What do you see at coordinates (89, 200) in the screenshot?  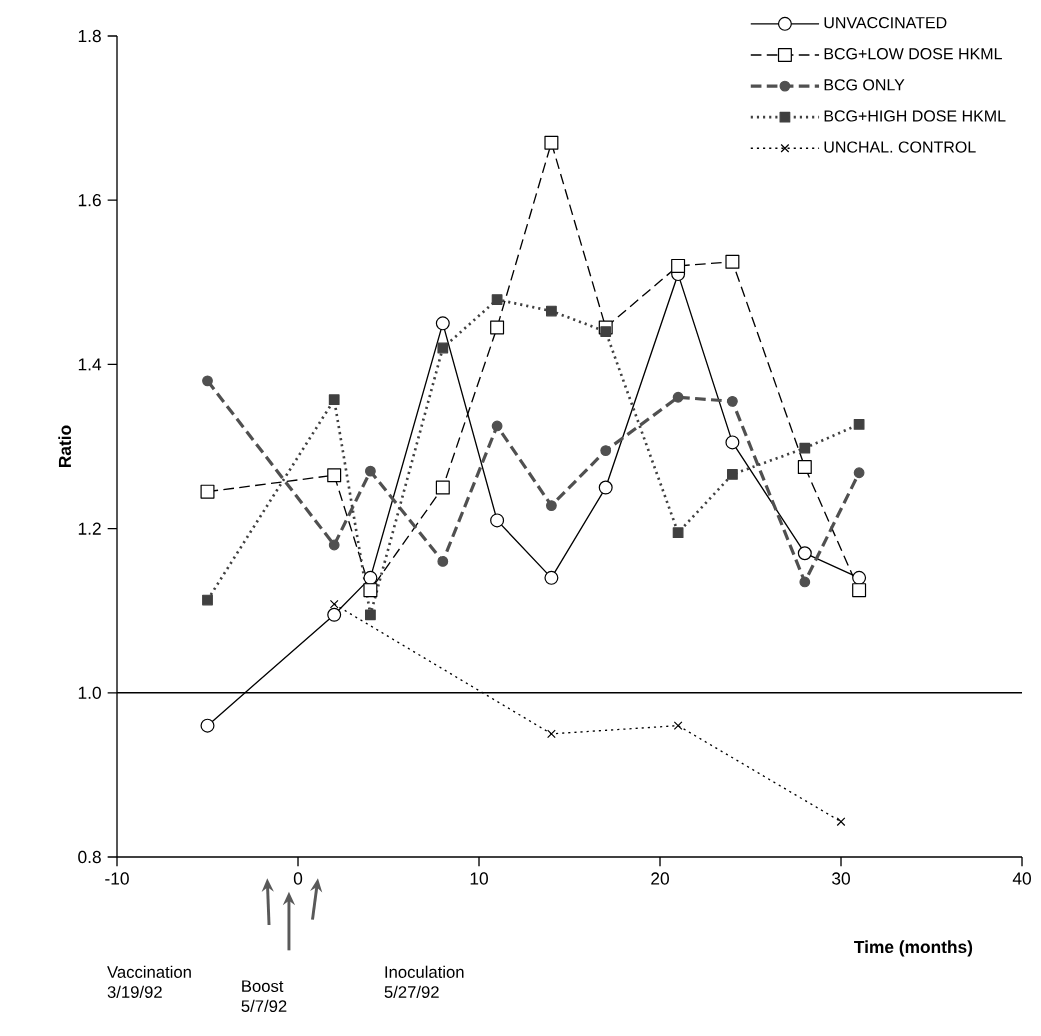 I see `y-tick-label: 1.6` at bounding box center [89, 200].